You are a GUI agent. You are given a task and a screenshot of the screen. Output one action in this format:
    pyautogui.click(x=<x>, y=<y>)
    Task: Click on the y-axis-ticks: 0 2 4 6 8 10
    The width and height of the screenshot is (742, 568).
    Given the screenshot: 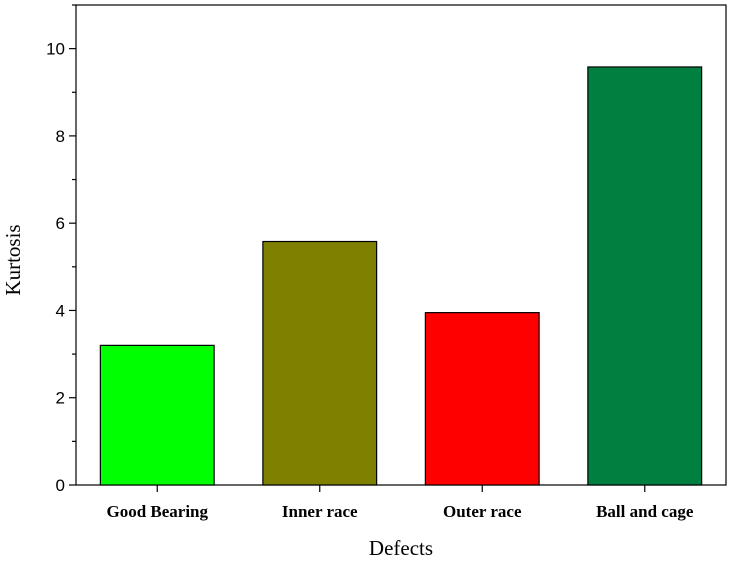 What is the action you would take?
    pyautogui.click(x=61, y=249)
    